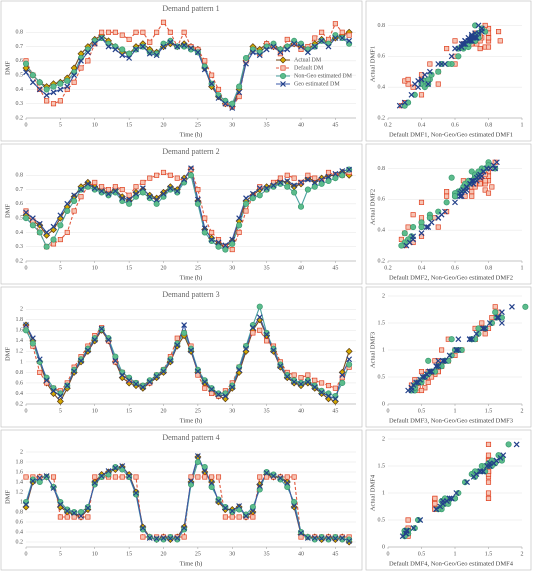 The image size is (533, 575). I want to click on x-tick-label: 1.5, so click(489, 554).